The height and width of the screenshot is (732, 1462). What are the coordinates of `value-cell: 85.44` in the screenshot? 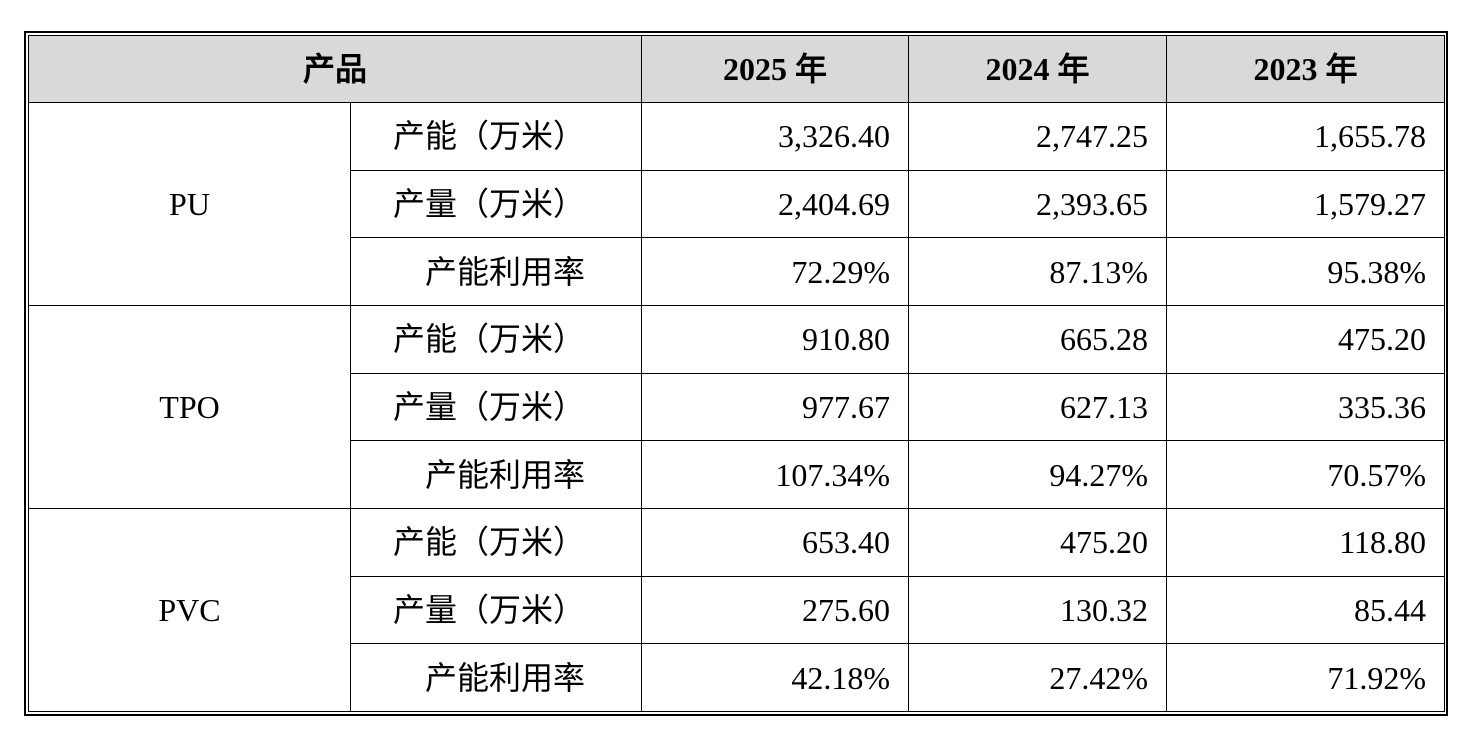 It's located at (1306, 610).